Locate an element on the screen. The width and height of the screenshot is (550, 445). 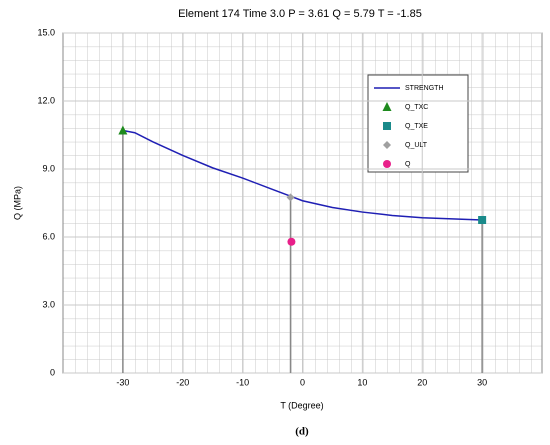
x-axis-label: T (Degree) is located at coordinates (301, 405).